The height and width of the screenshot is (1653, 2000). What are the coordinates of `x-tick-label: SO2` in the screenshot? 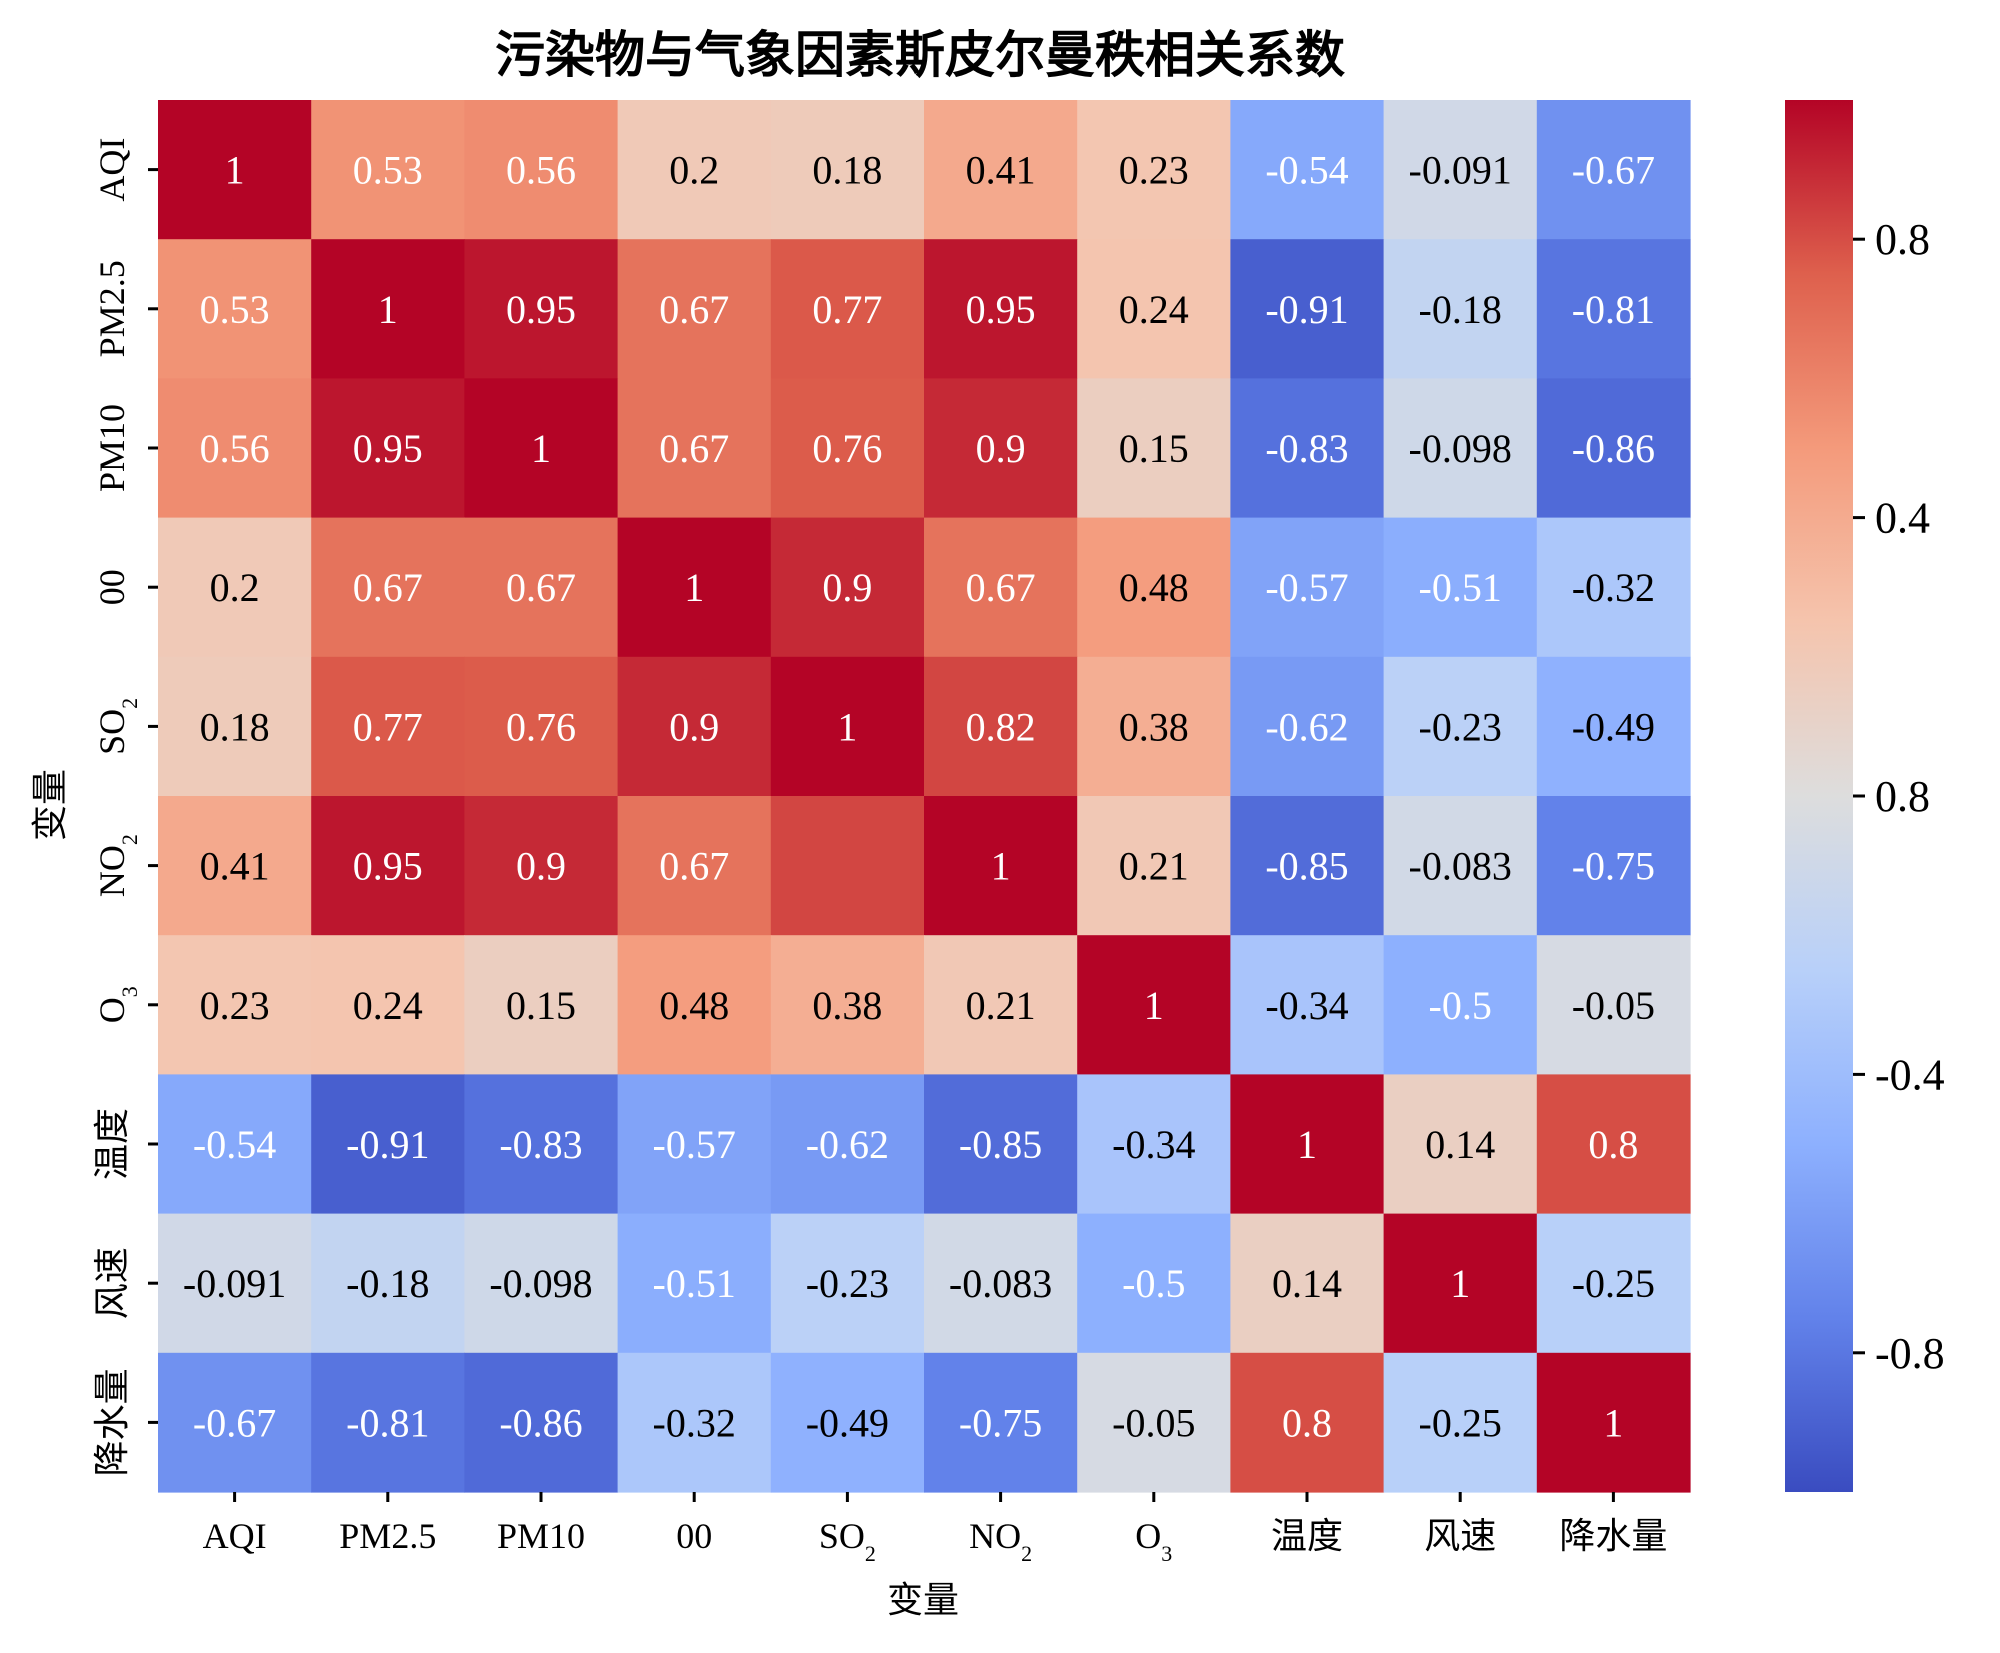 It's located at (847, 1541).